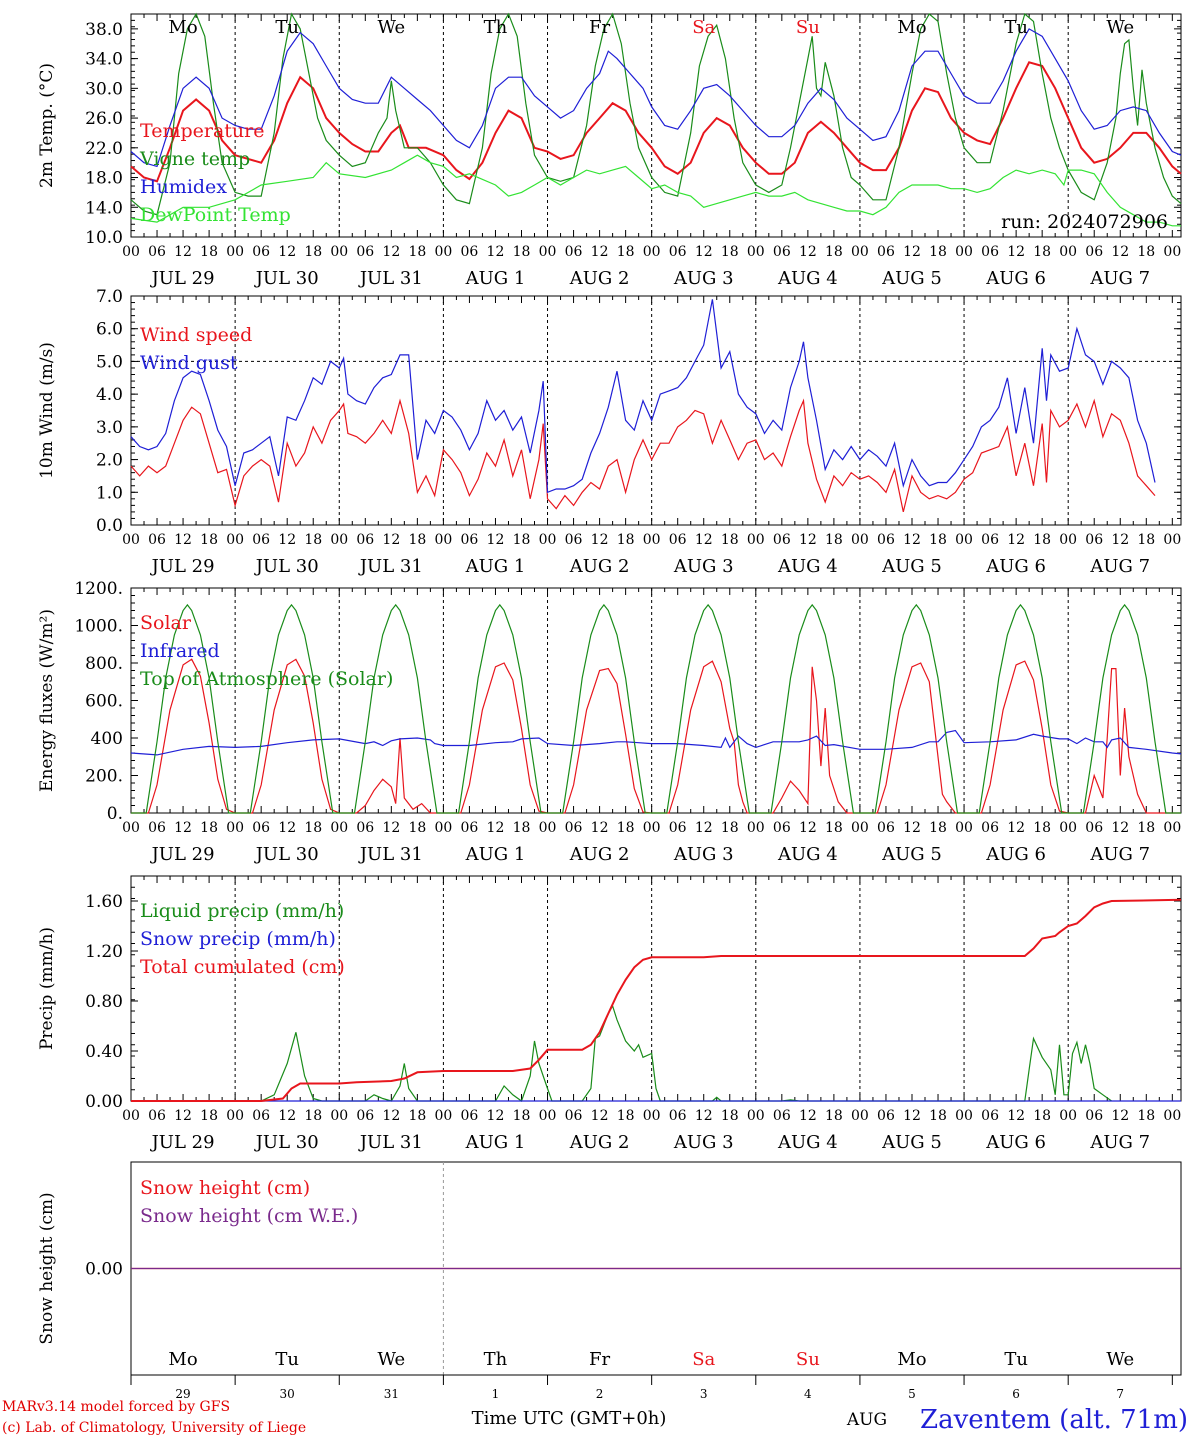 The image size is (1194, 1440). What do you see at coordinates (109, 330) in the screenshot?
I see `y-tick-label: 6.0` at bounding box center [109, 330].